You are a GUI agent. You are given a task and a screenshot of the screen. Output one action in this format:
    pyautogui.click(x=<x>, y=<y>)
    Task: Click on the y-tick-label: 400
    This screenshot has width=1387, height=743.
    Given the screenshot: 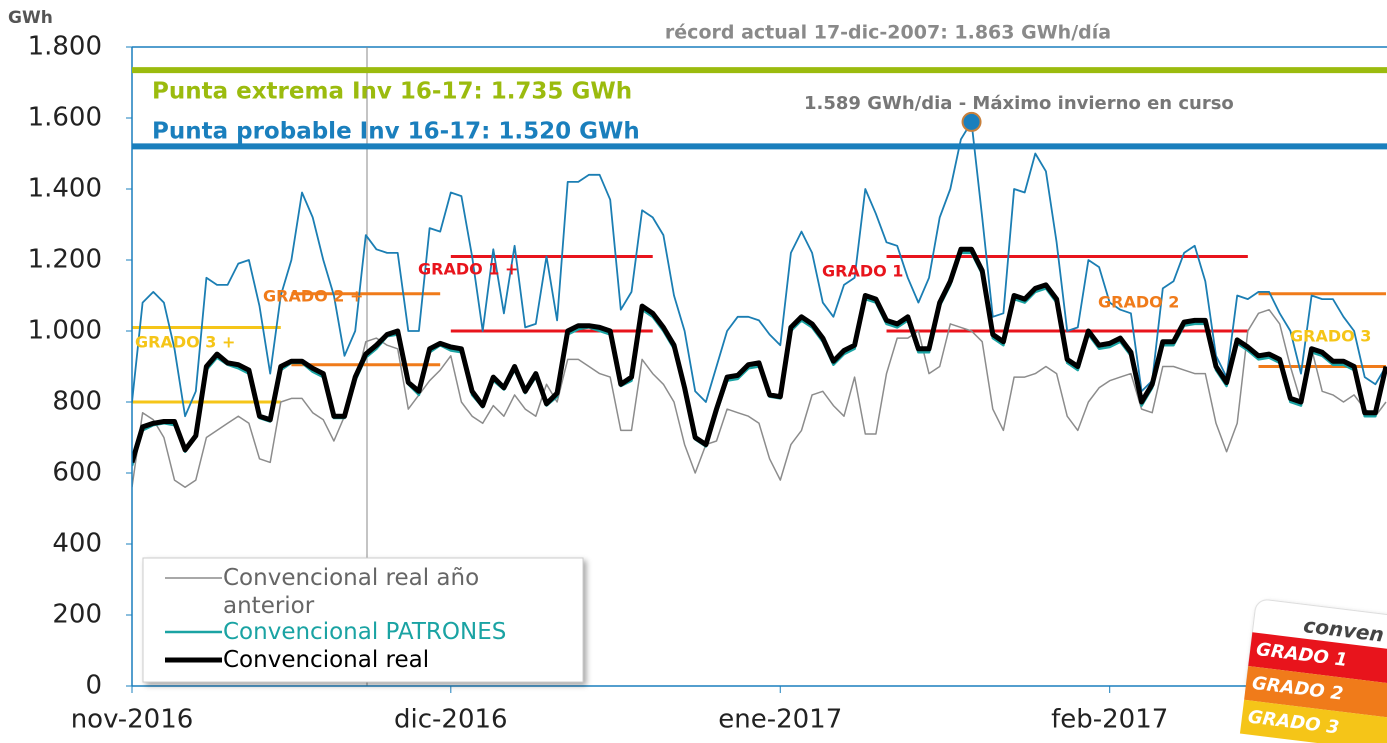 What is the action you would take?
    pyautogui.click(x=77, y=544)
    